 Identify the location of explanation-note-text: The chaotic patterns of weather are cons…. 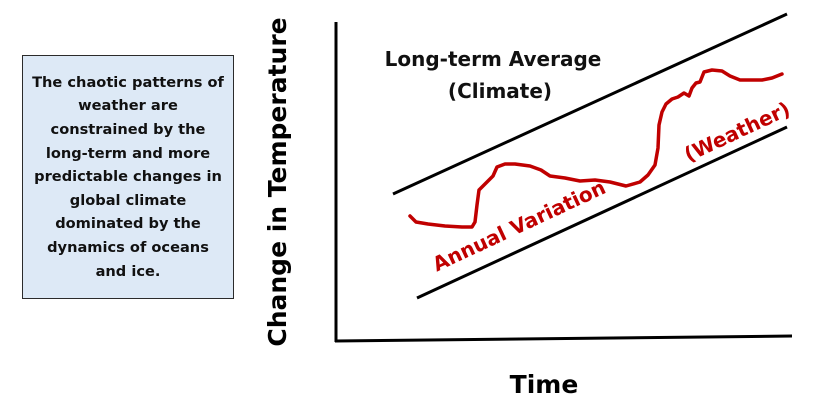
(128, 176).